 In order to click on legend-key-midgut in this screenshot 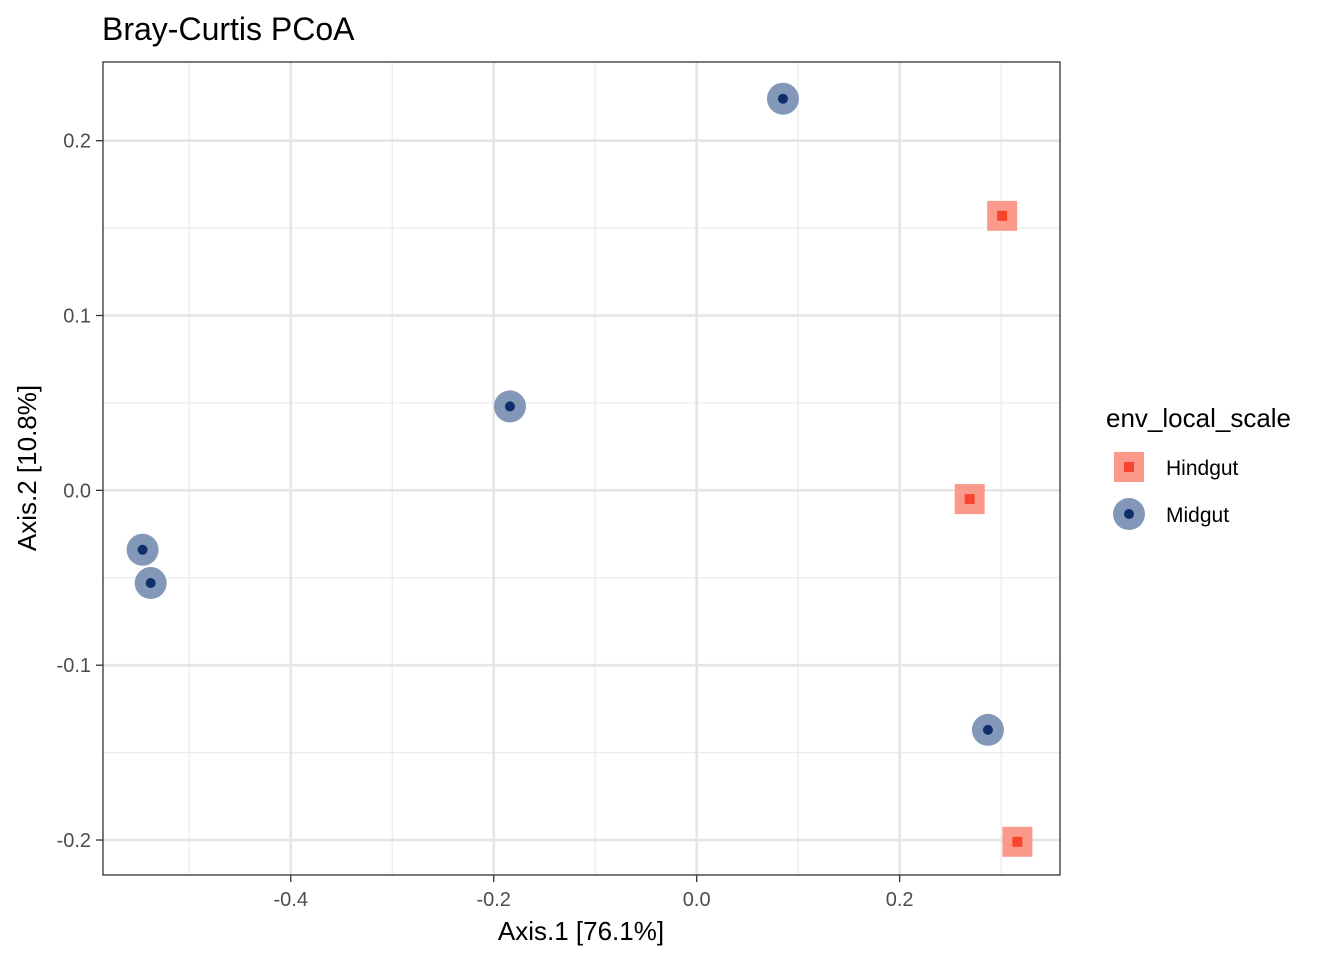, I will do `click(1129, 514)`.